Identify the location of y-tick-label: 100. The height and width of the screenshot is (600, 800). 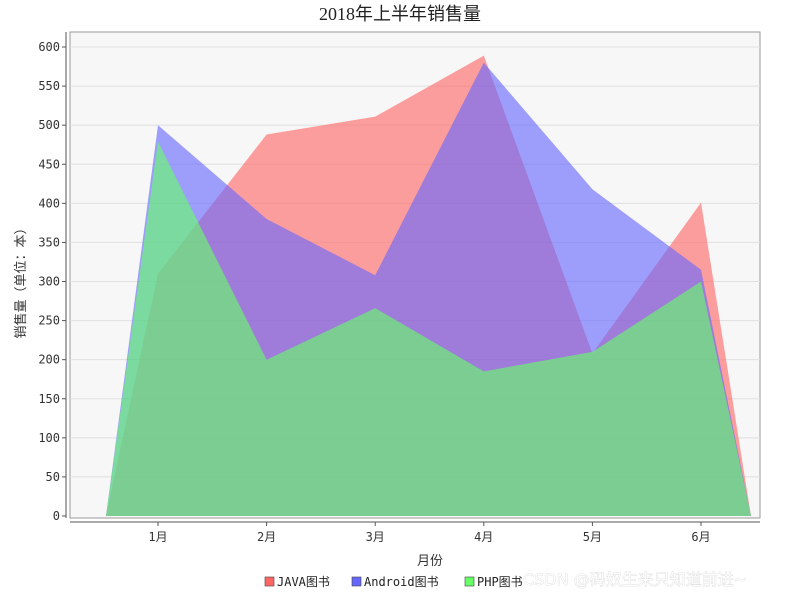
(49, 438).